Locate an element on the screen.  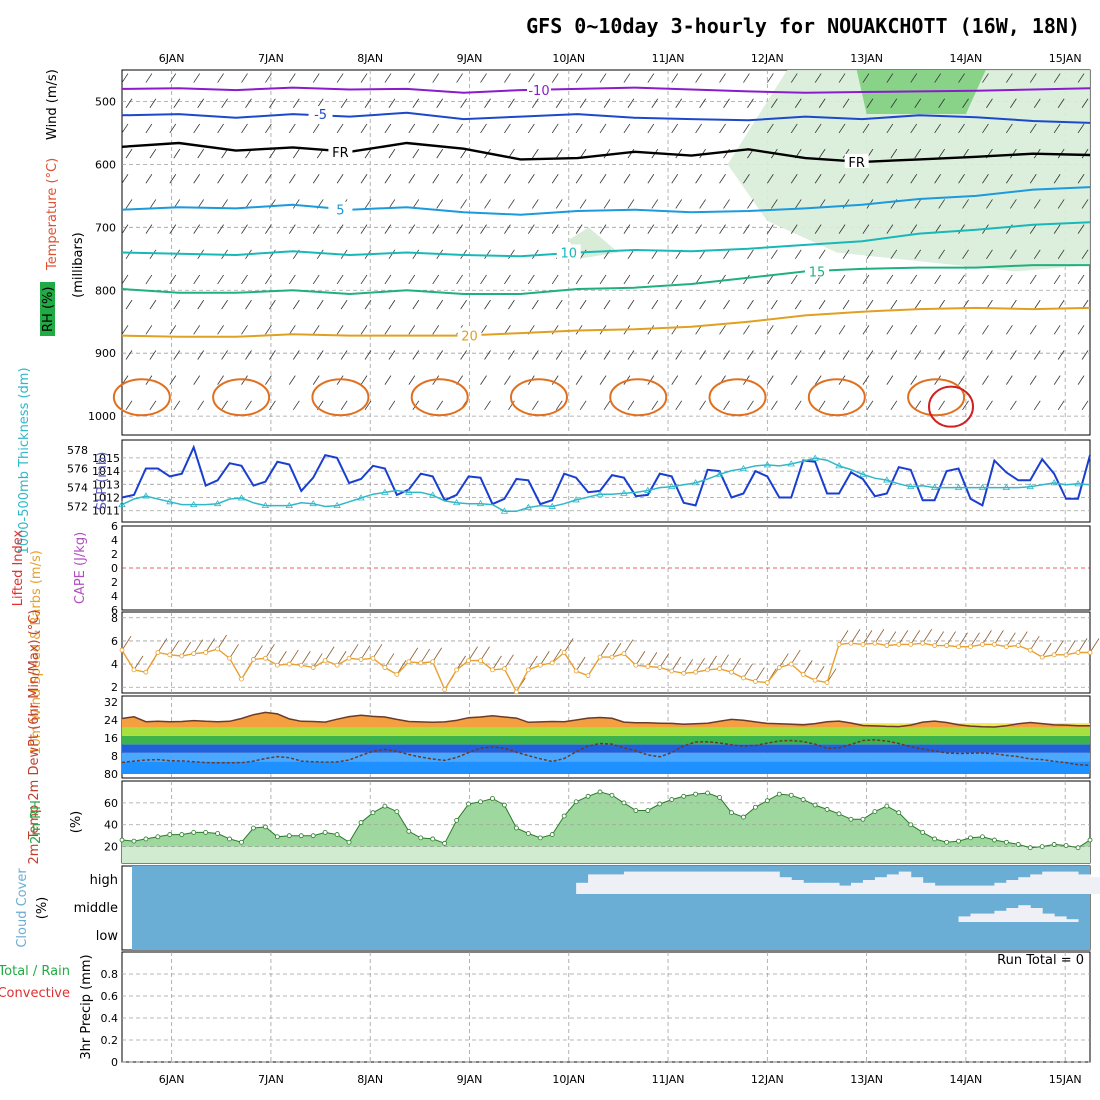
precip-tick-label: 0.4 is located at coordinates (110, 1018).